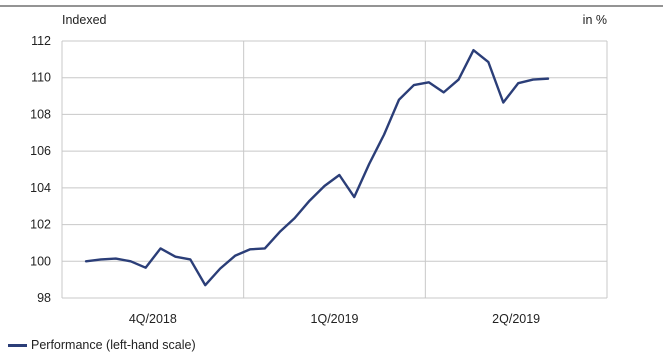 This screenshot has height=364, width=663. Describe the element at coordinates (40, 188) in the screenshot. I see `y-tick-label: 104` at that location.